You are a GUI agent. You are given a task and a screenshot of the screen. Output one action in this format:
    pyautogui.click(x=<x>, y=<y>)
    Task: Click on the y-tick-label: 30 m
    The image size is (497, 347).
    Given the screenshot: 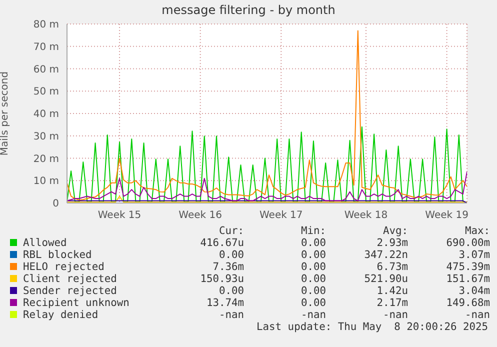 What is the action you would take?
    pyautogui.click(x=46, y=136)
    